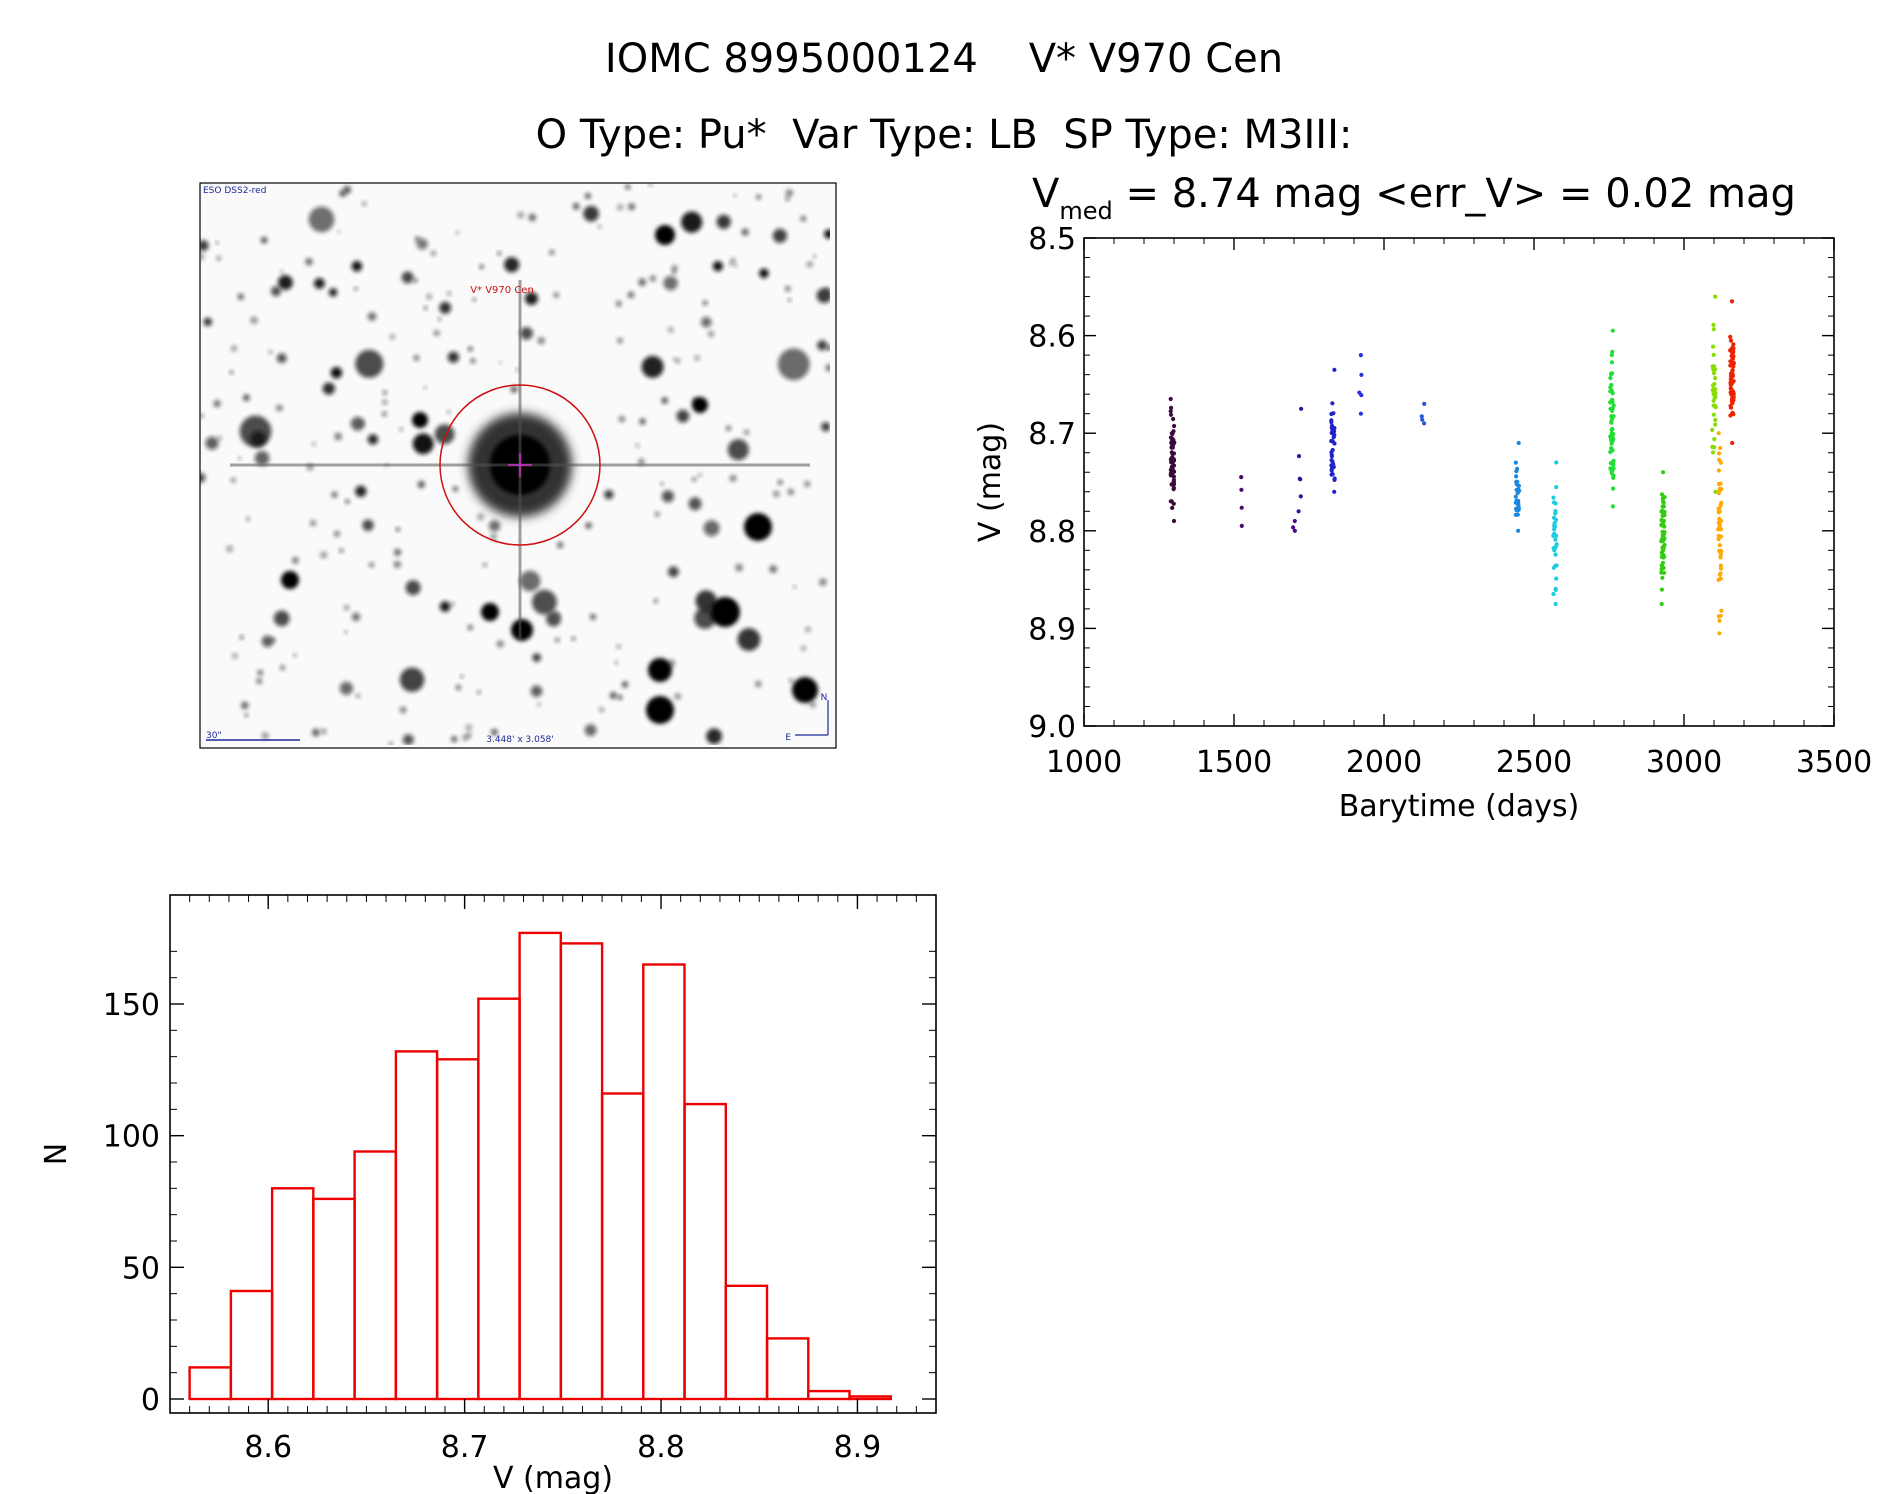  What do you see at coordinates (141, 1268) in the screenshot?
I see `hist-ytick-label: 50` at bounding box center [141, 1268].